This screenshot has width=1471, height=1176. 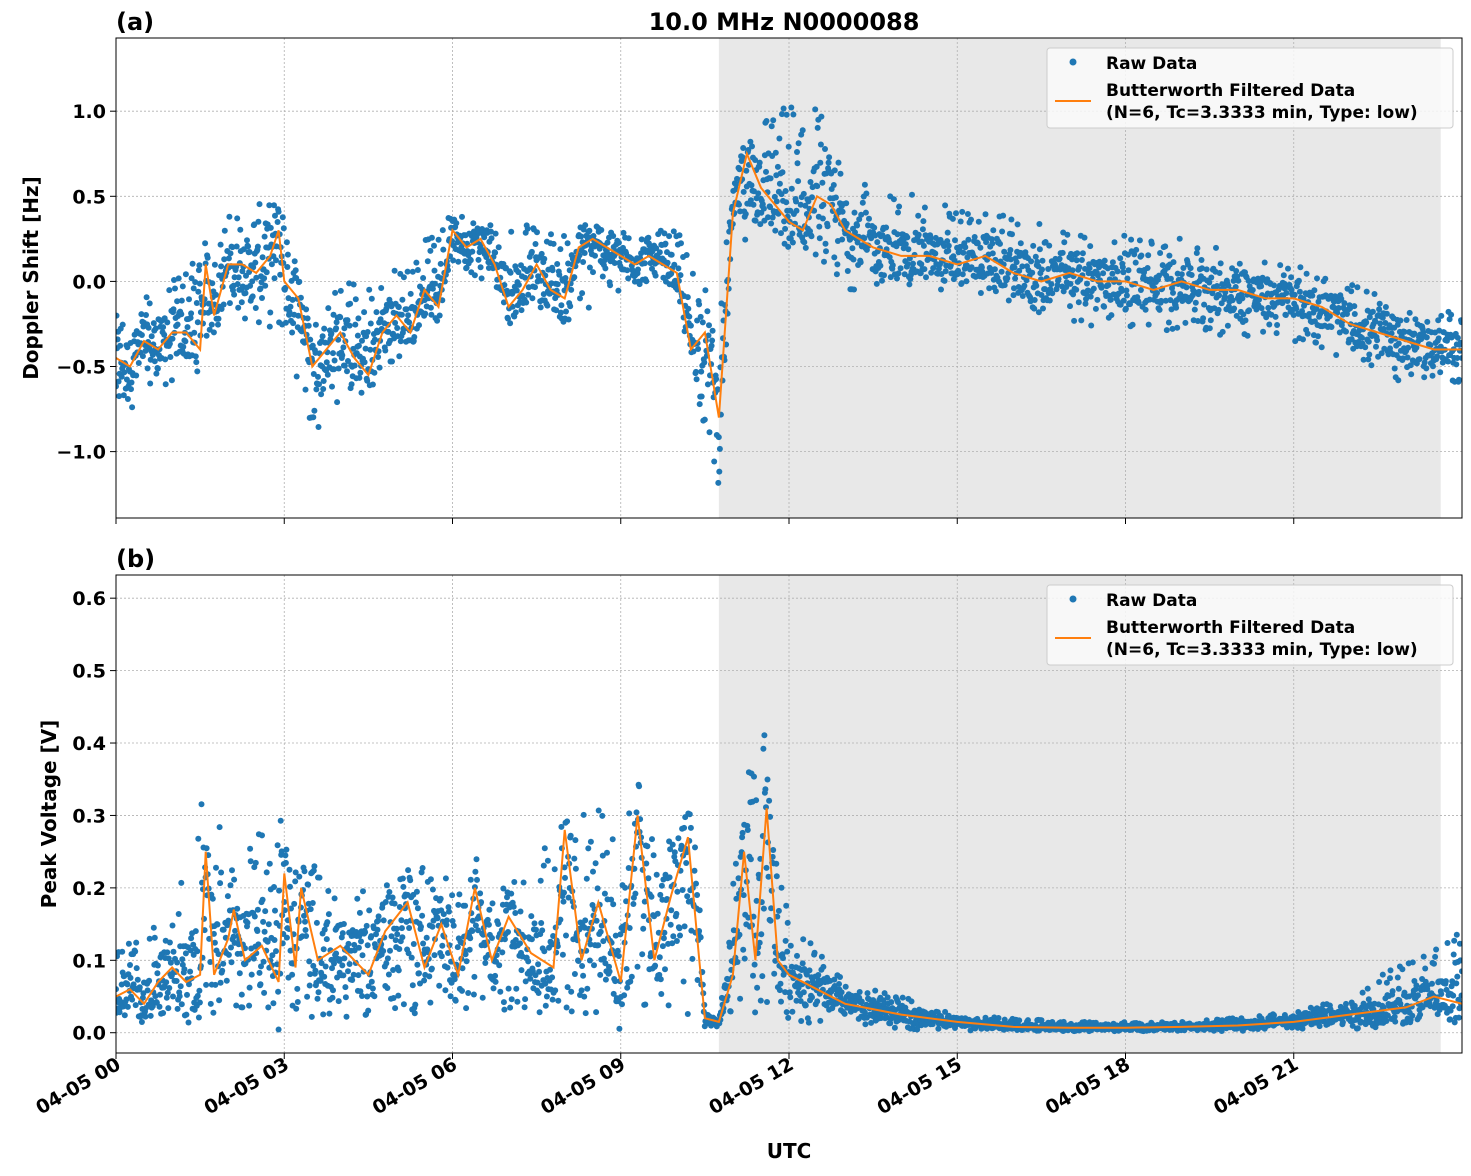 What do you see at coordinates (81, 453) in the screenshot?
I see `y-tick-label: −1.0` at bounding box center [81, 453].